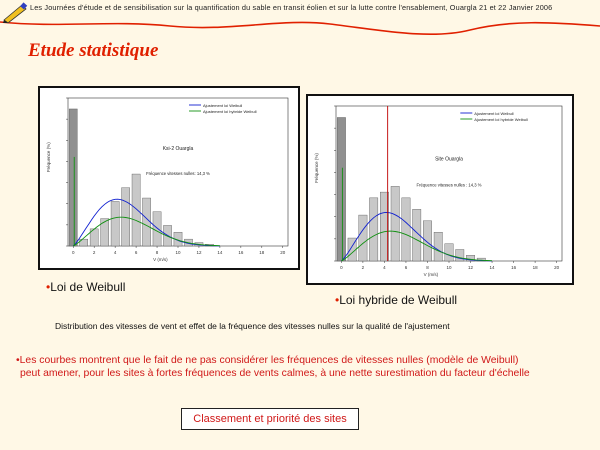 The width and height of the screenshot is (600, 450). What do you see at coordinates (93, 50) in the screenshot?
I see `page-title: Etude statistique` at bounding box center [93, 50].